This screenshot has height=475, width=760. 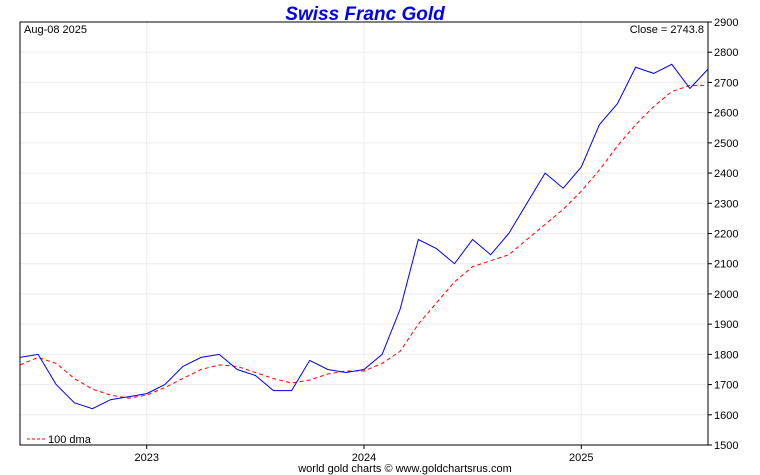 What do you see at coordinates (55, 30) in the screenshot?
I see `date-label: Aug-08 2025` at bounding box center [55, 30].